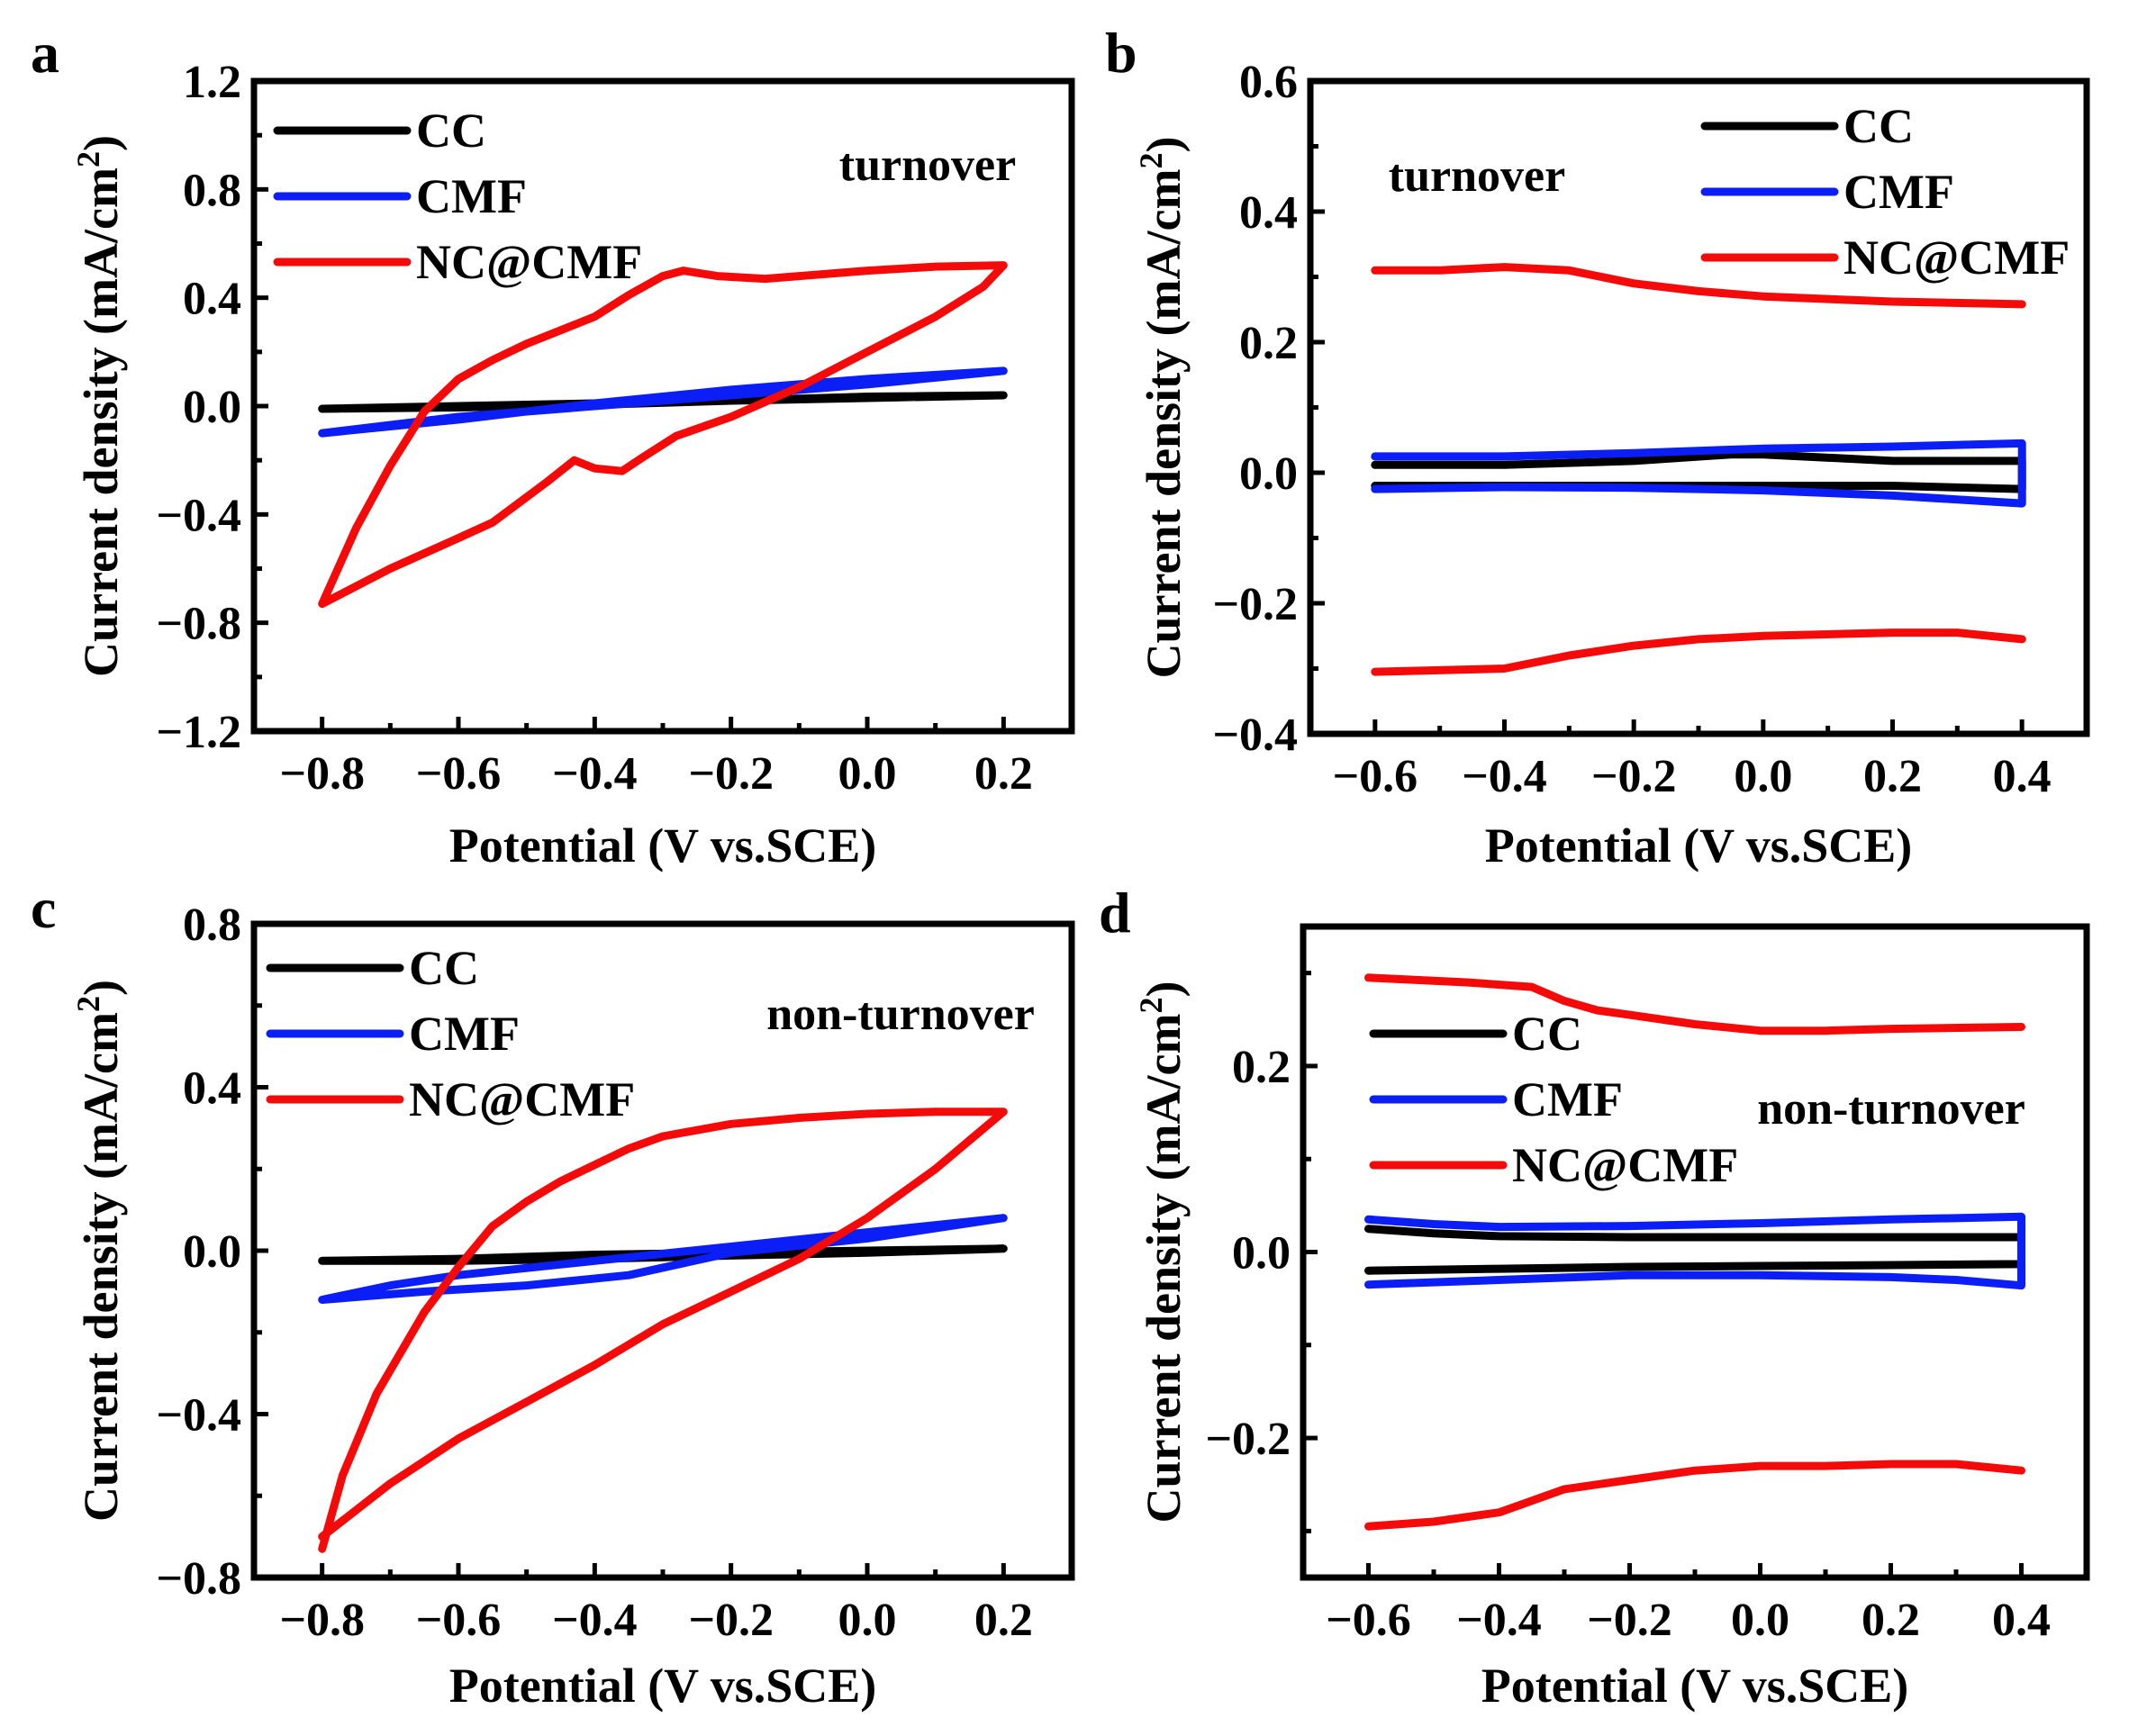 The image size is (2156, 1736). Describe the element at coordinates (1261, 1067) in the screenshot. I see `y-tick-label: 0.2` at that location.